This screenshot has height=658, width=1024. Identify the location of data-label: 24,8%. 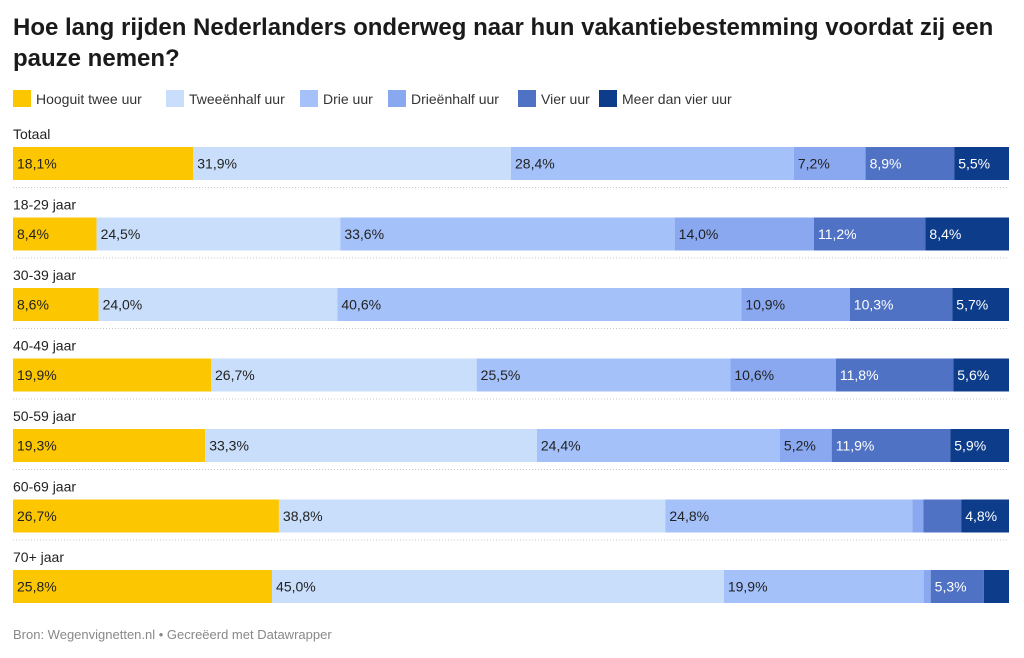
(689, 516).